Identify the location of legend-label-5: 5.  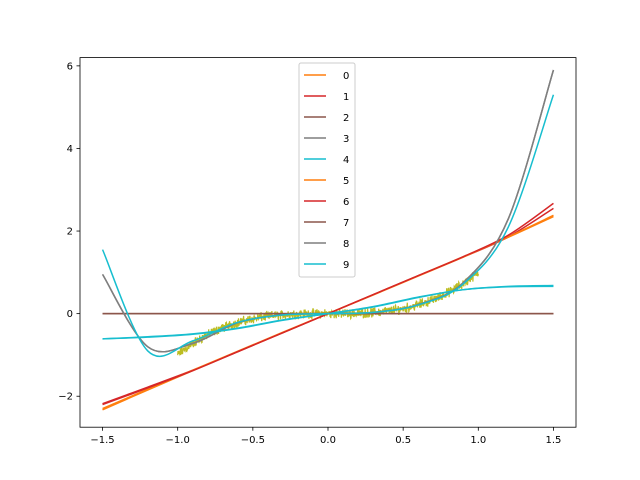
(346, 181).